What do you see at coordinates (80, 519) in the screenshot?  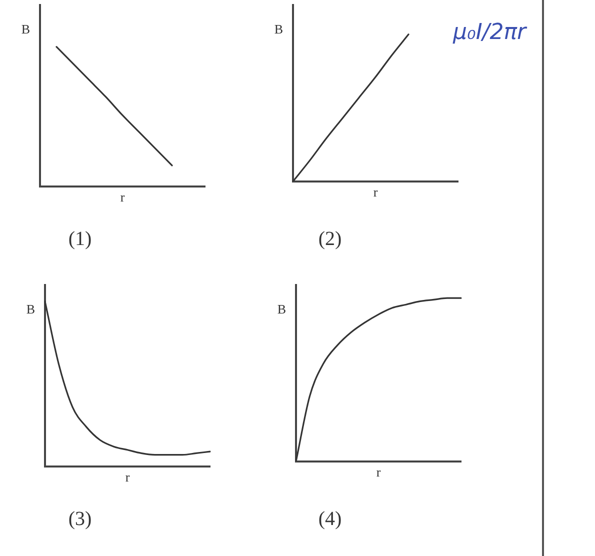 I see `text: (3)` at bounding box center [80, 519].